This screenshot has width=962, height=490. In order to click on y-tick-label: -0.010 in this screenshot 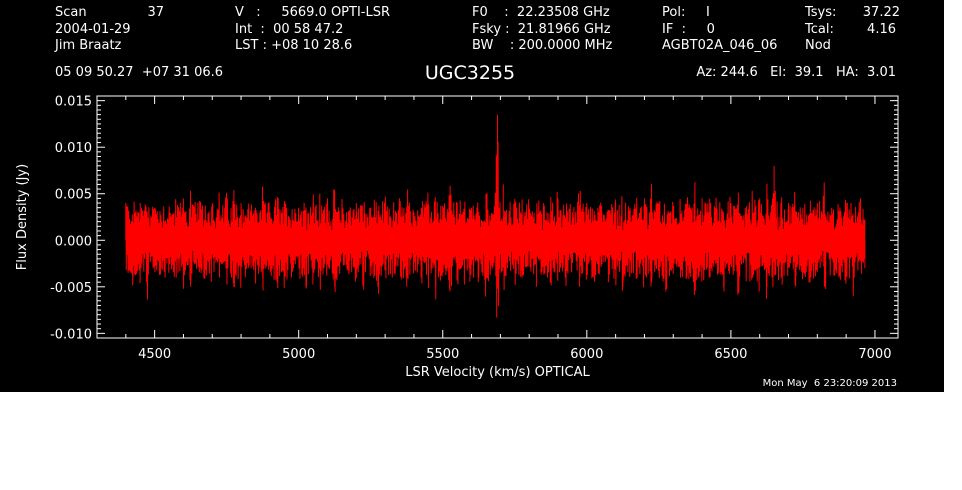, I will do `click(71, 334)`.